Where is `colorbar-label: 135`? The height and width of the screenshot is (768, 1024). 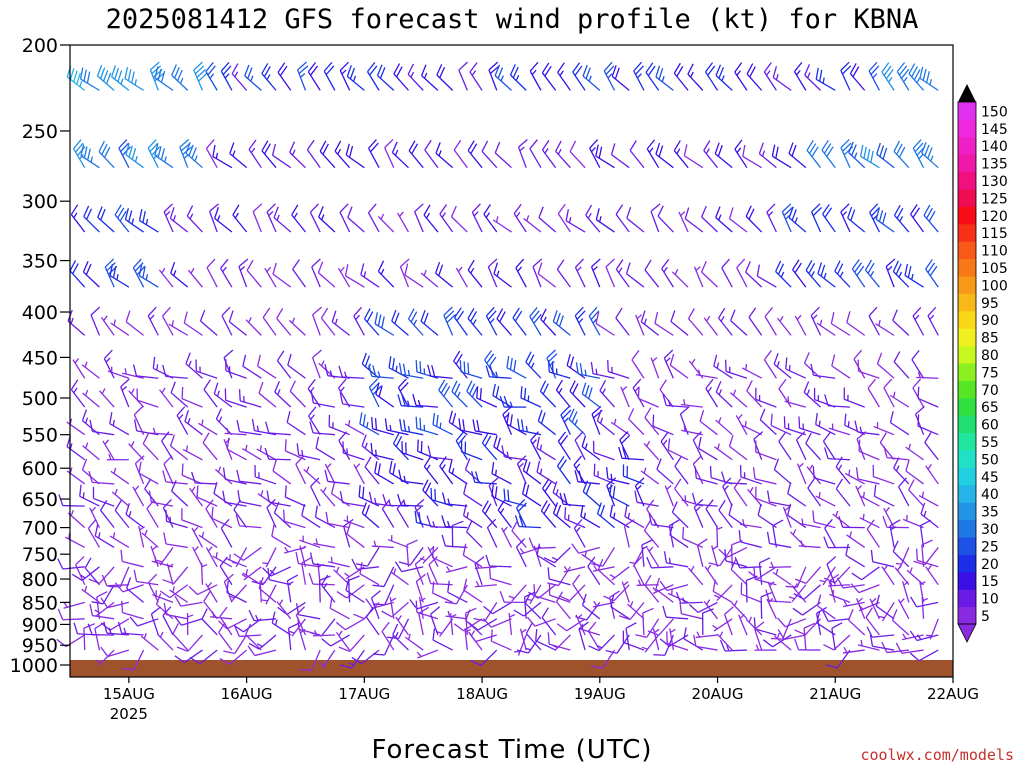
colorbar-label: 135 is located at coordinates (994, 165).